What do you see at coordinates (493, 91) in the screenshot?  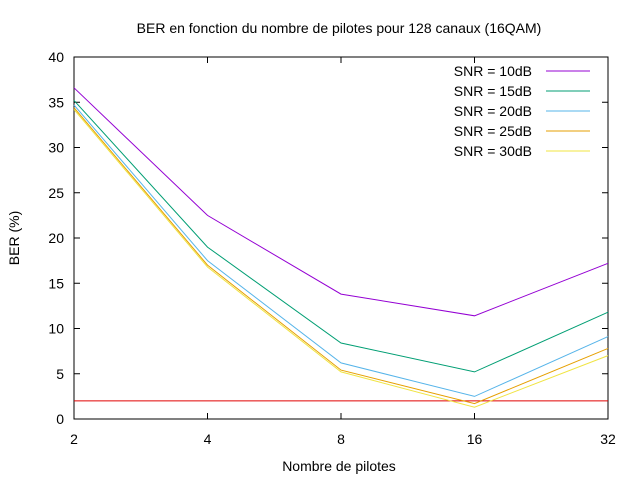 I see `legend-label: SNR = 15dB` at bounding box center [493, 91].